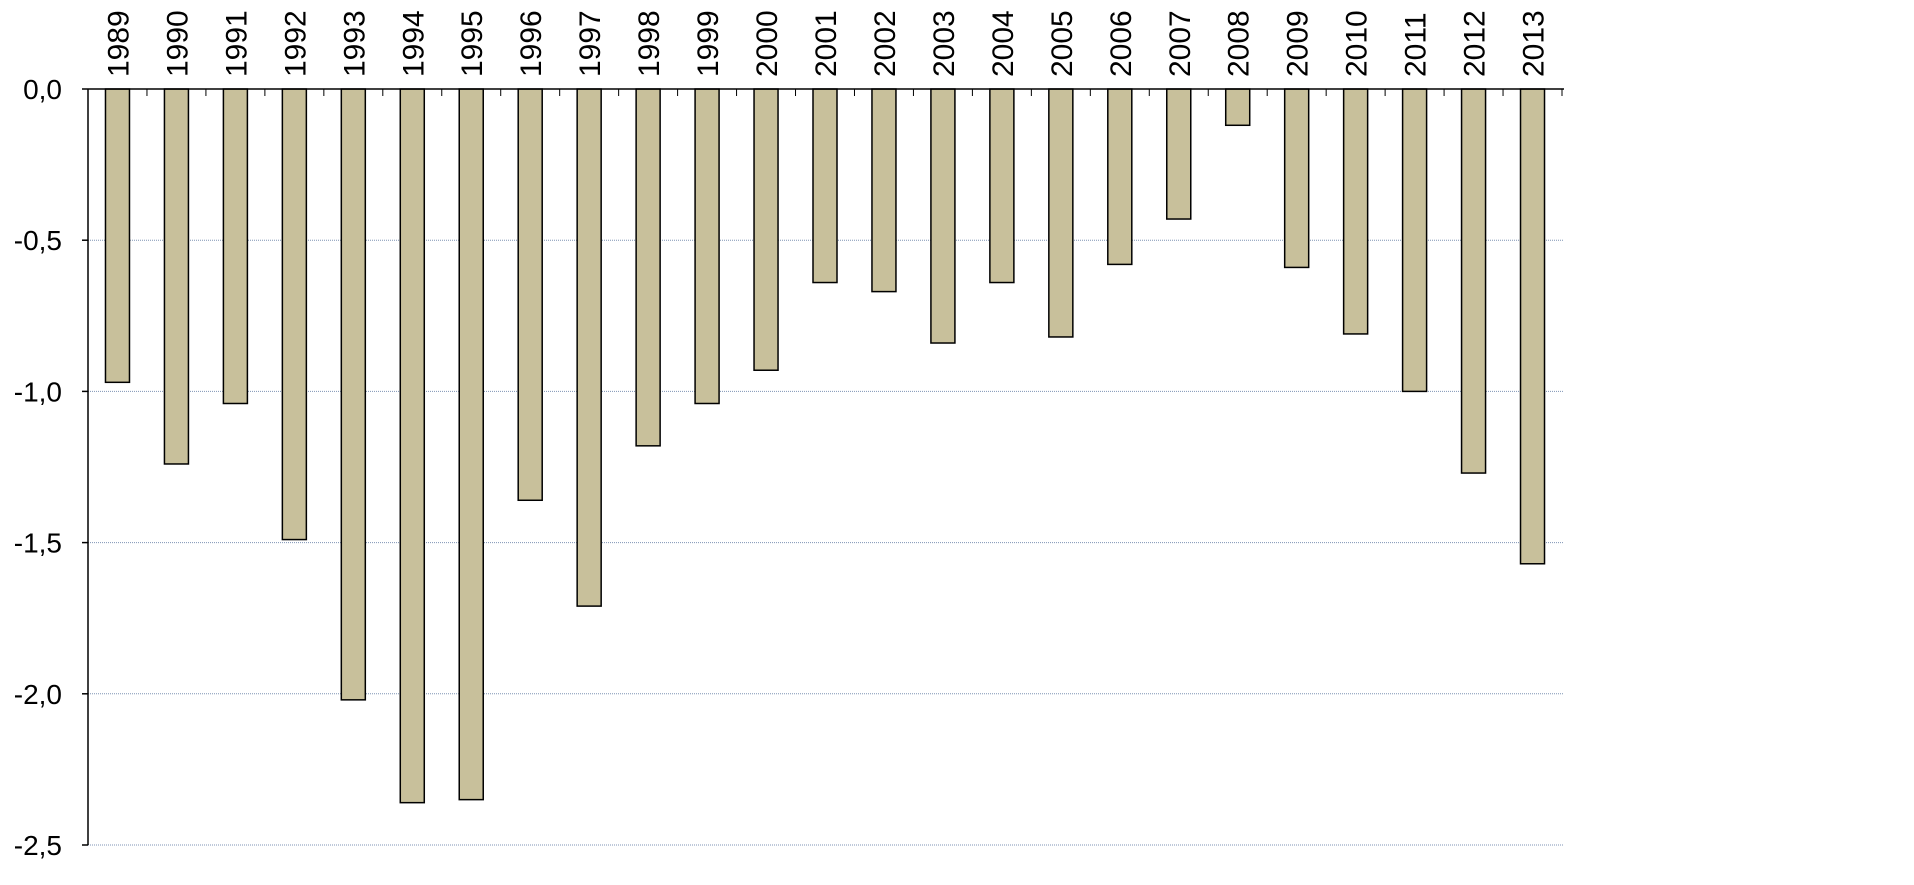  I want to click on x-category-label: 1994, so click(413, 43).